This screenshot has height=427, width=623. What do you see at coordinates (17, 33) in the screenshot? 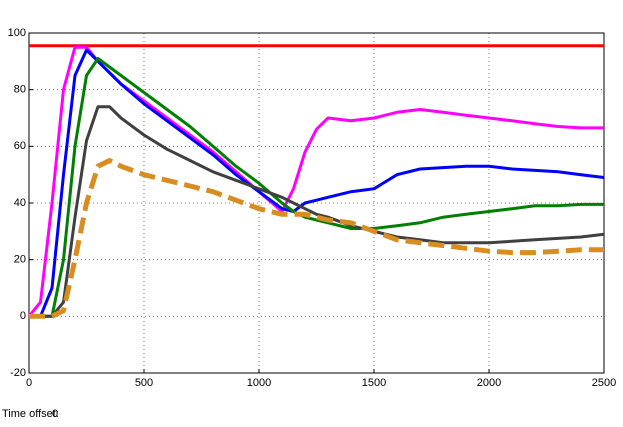
I see `y-tick-label: 100` at bounding box center [17, 33].